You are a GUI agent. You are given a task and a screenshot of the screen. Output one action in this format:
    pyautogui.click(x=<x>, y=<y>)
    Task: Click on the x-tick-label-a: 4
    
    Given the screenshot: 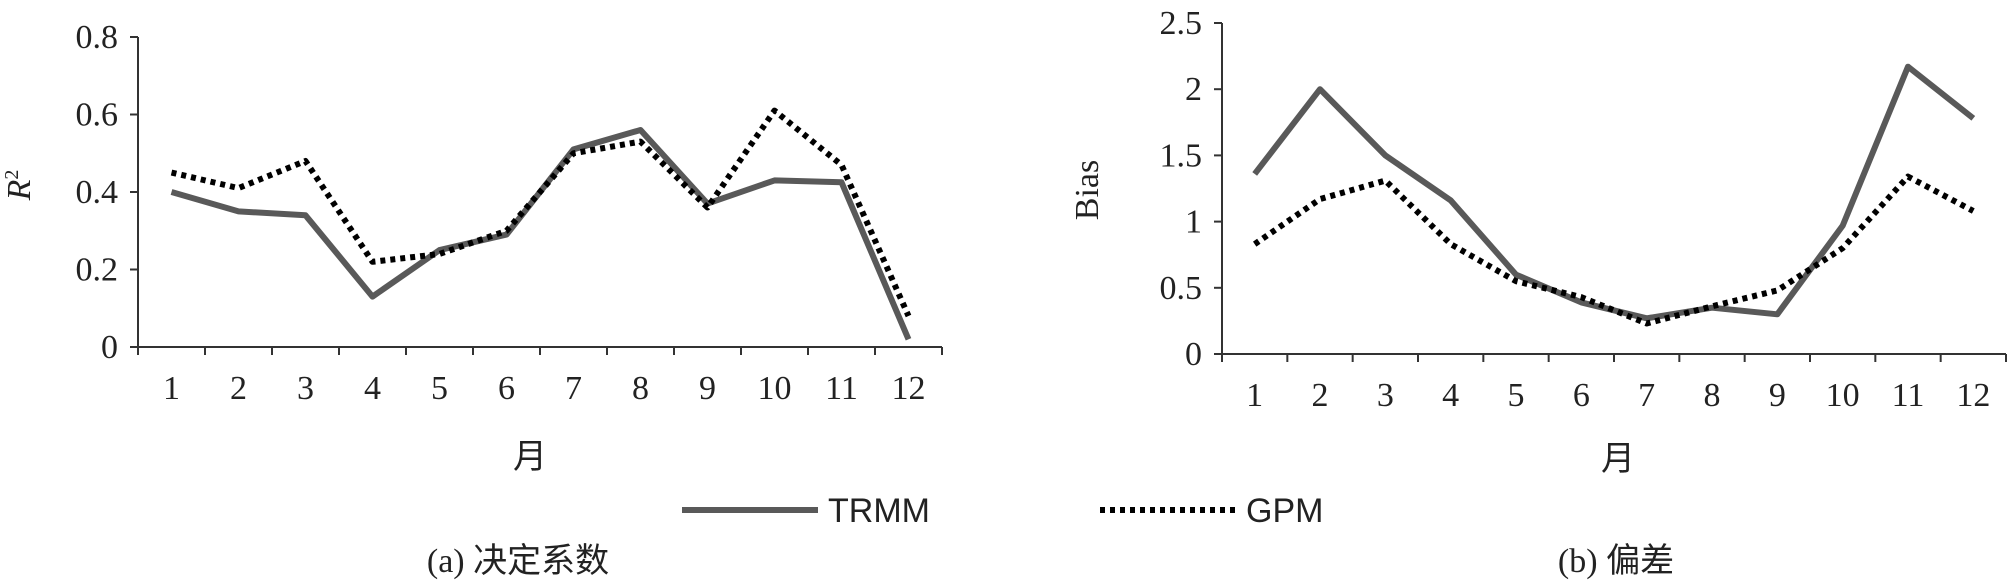 What is the action you would take?
    pyautogui.click(x=372, y=388)
    